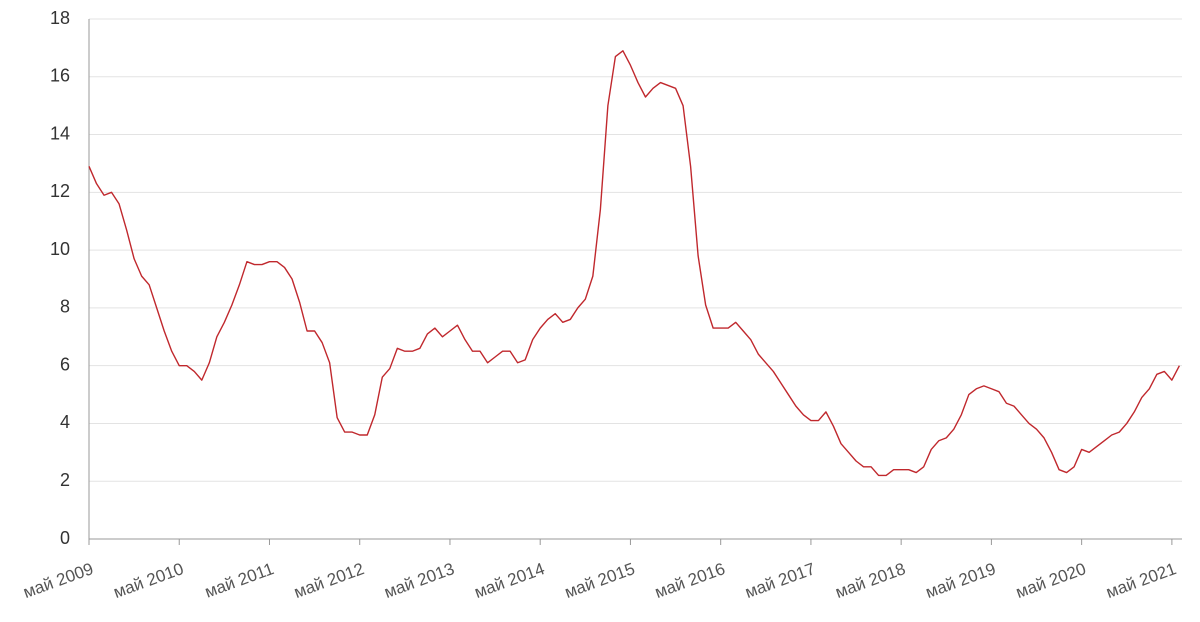  Describe the element at coordinates (60, 249) in the screenshot. I see `y-tick-label: 10` at that location.